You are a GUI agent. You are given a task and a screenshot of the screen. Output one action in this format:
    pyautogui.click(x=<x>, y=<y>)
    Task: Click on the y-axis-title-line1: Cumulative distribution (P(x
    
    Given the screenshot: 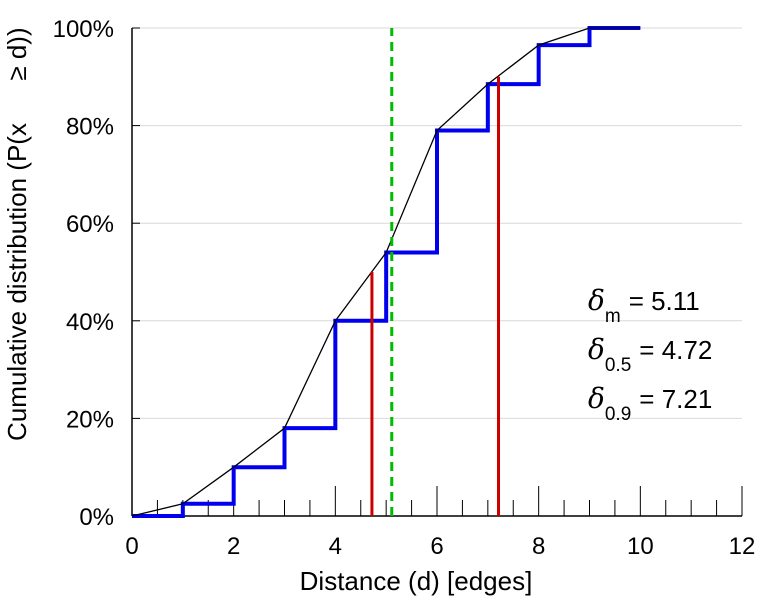 What is the action you would take?
    pyautogui.click(x=17, y=282)
    